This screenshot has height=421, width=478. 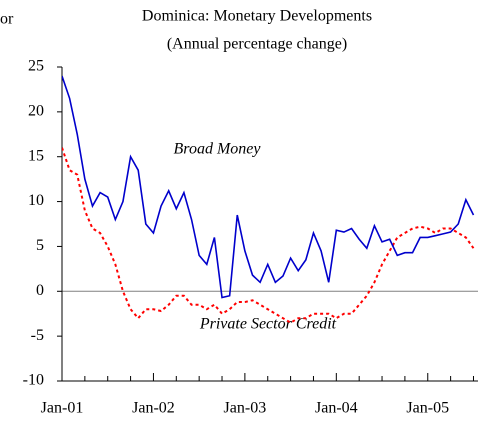 What do you see at coordinates (153, 408) in the screenshot?
I see `x-tick-label: Jan-02` at bounding box center [153, 408].